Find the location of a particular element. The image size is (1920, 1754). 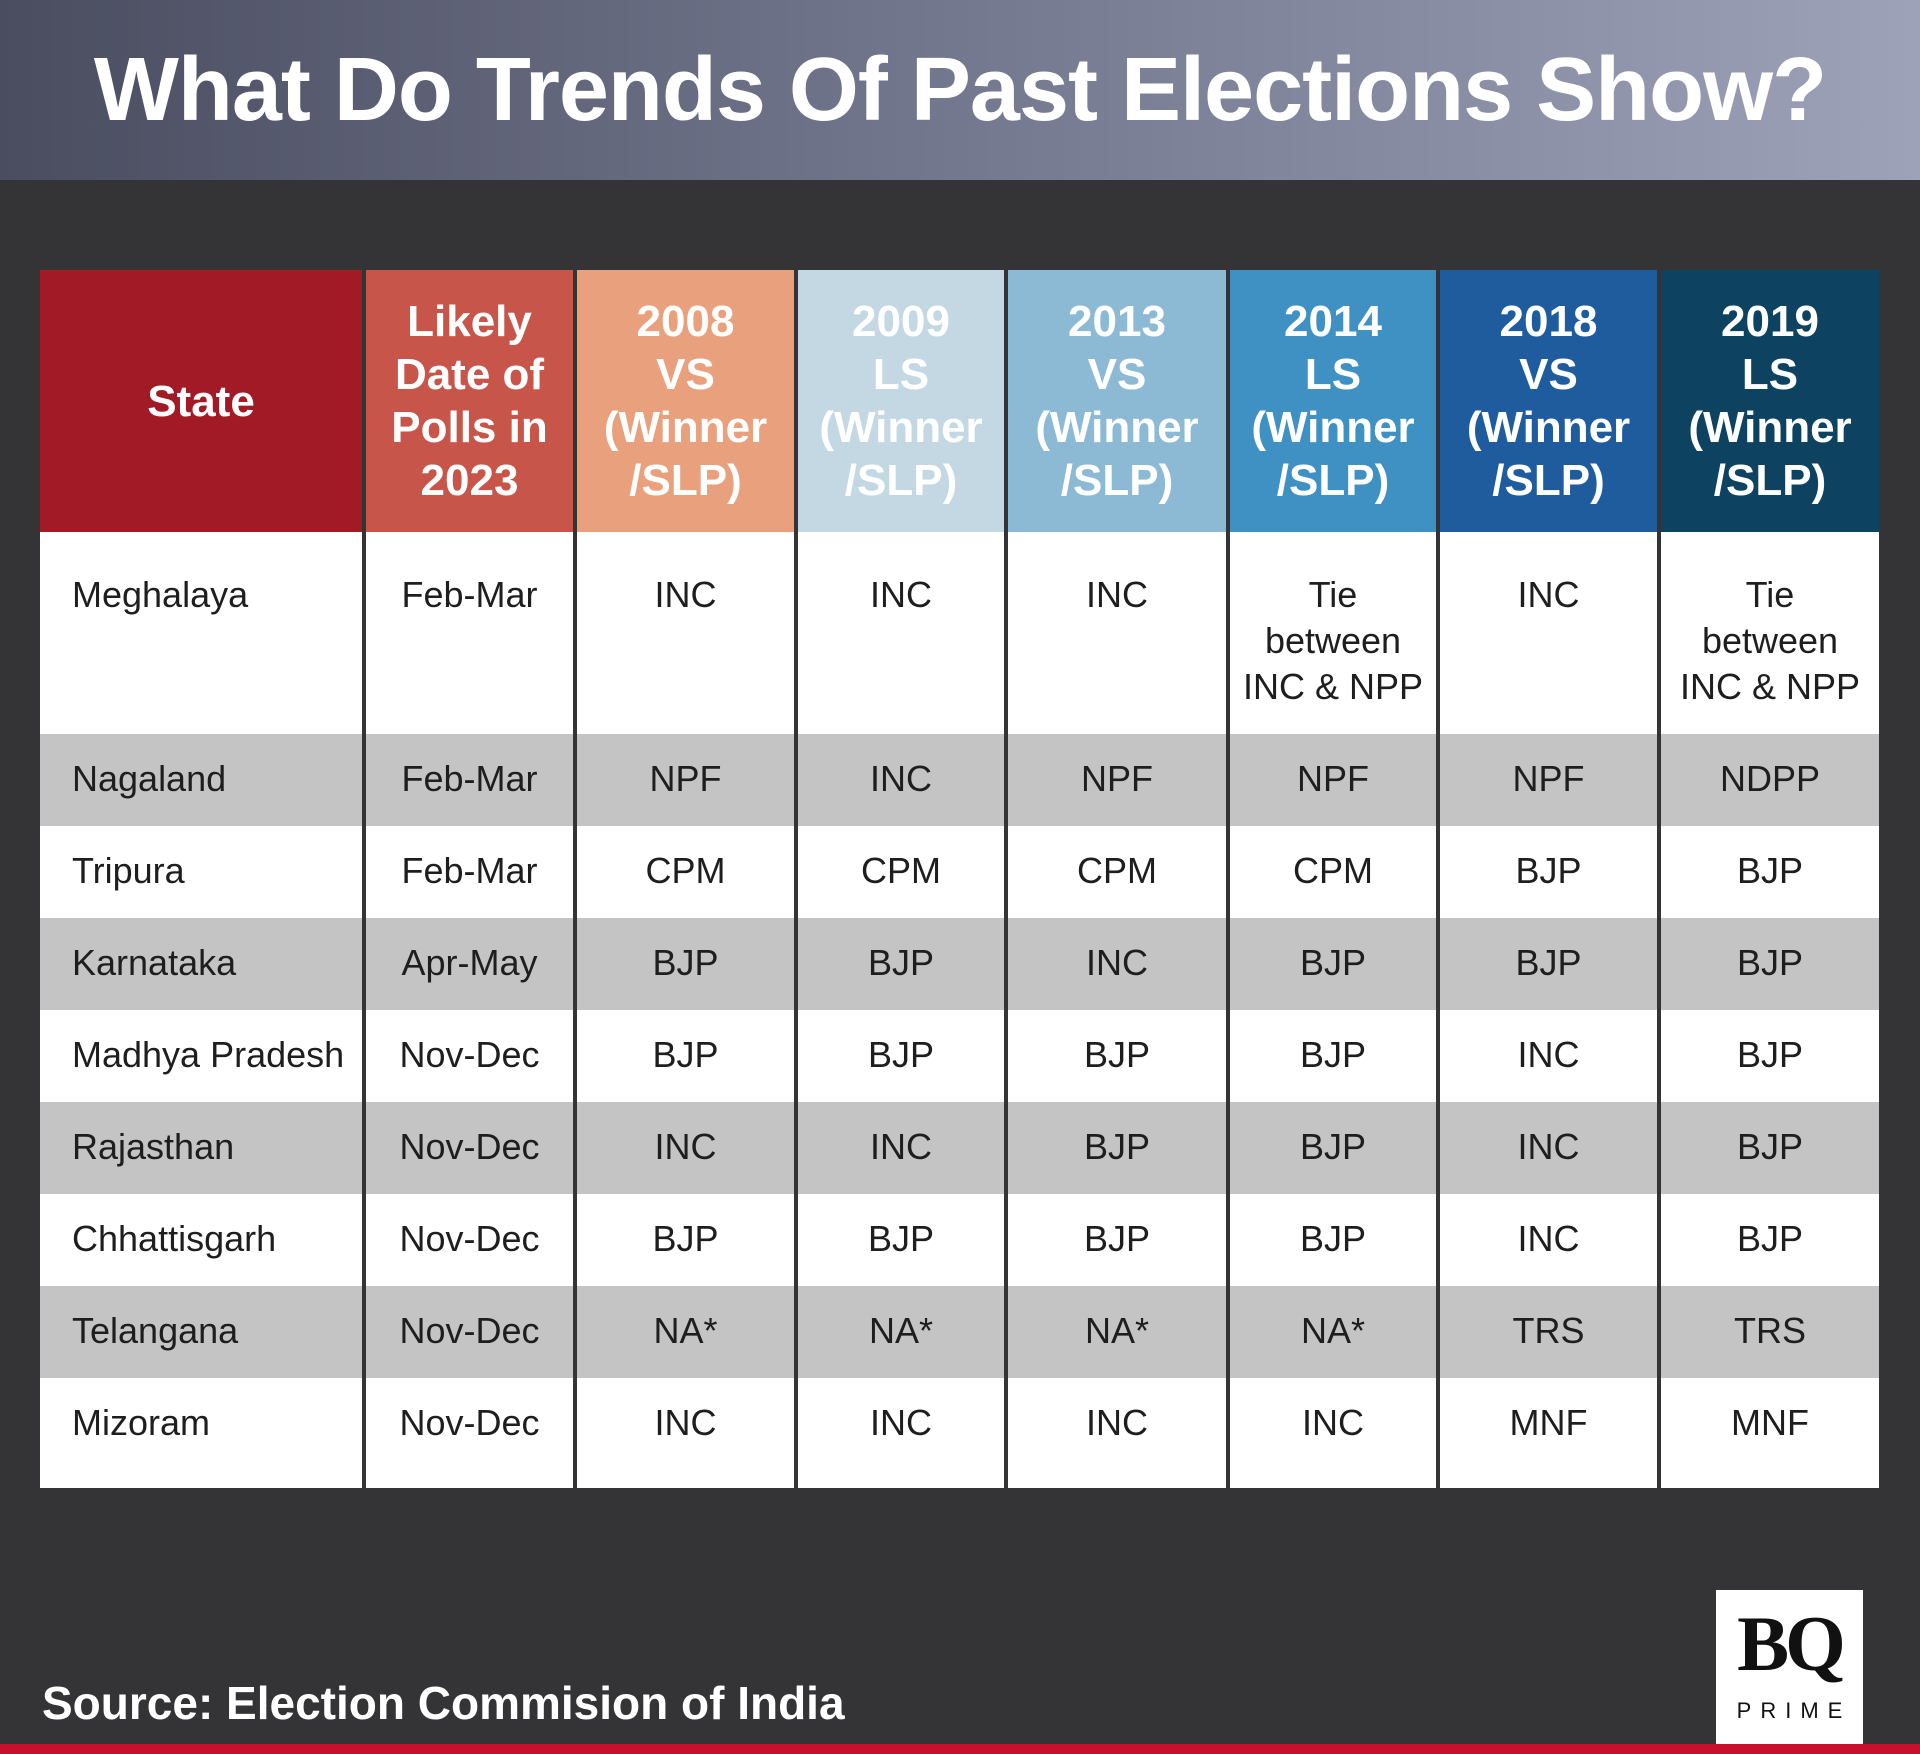

state-cell: Mizoram is located at coordinates (201, 1433).